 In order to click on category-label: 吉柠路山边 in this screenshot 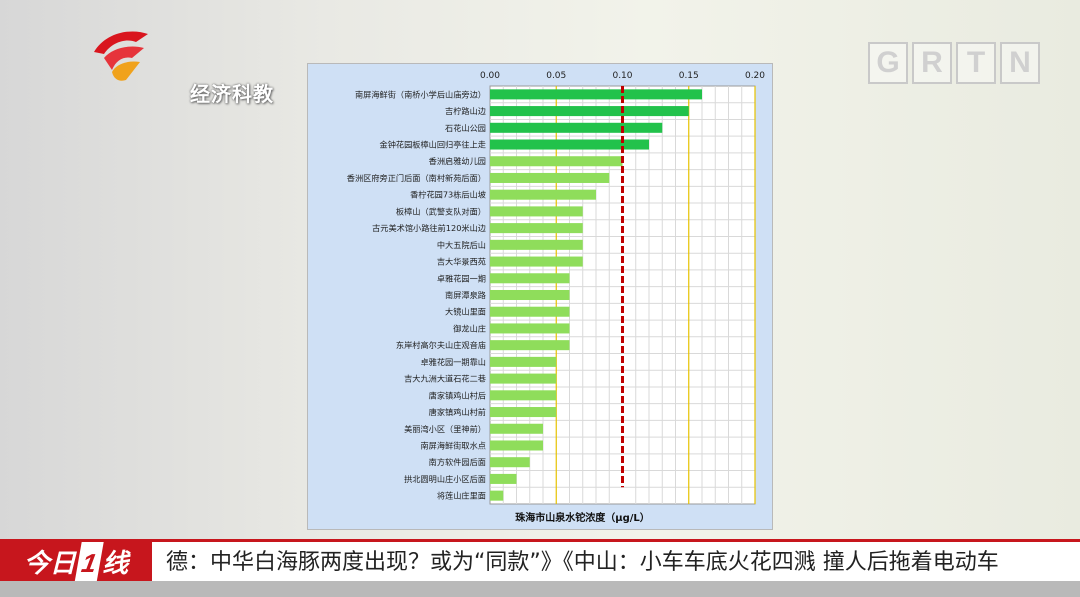, I will do `click(465, 111)`.